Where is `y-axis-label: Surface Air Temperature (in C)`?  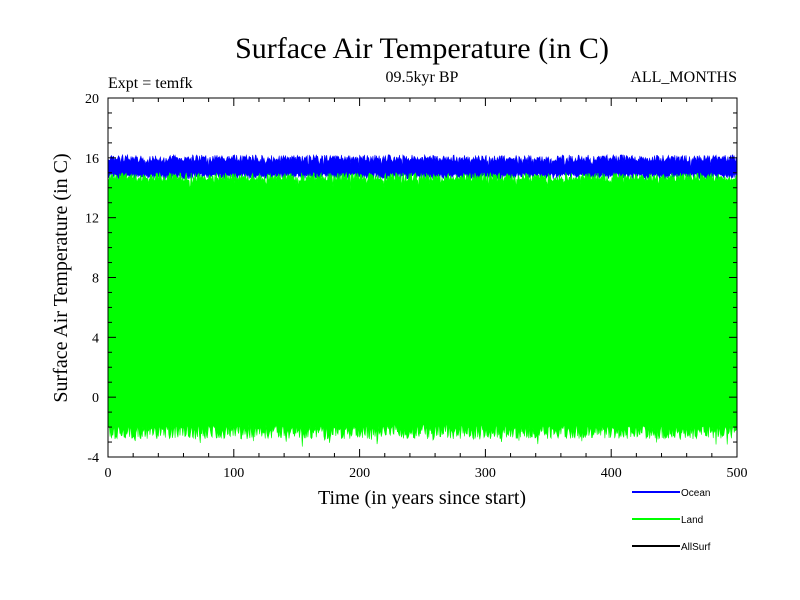 y-axis-label: Surface Air Temperature (in C) is located at coordinates (61, 277).